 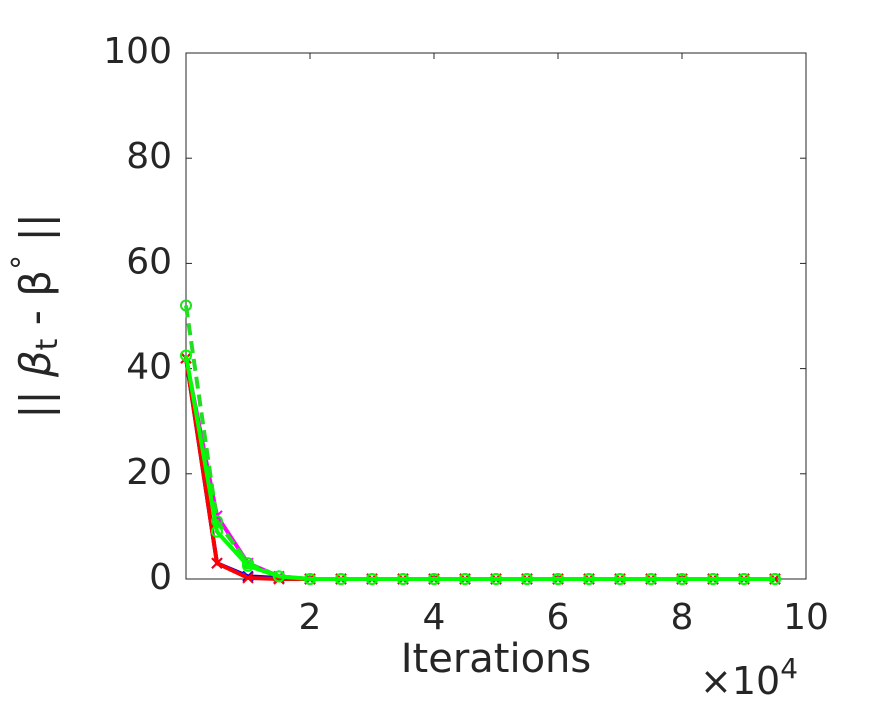 What do you see at coordinates (160, 577) in the screenshot?
I see `y-tick-label: 0` at bounding box center [160, 577].